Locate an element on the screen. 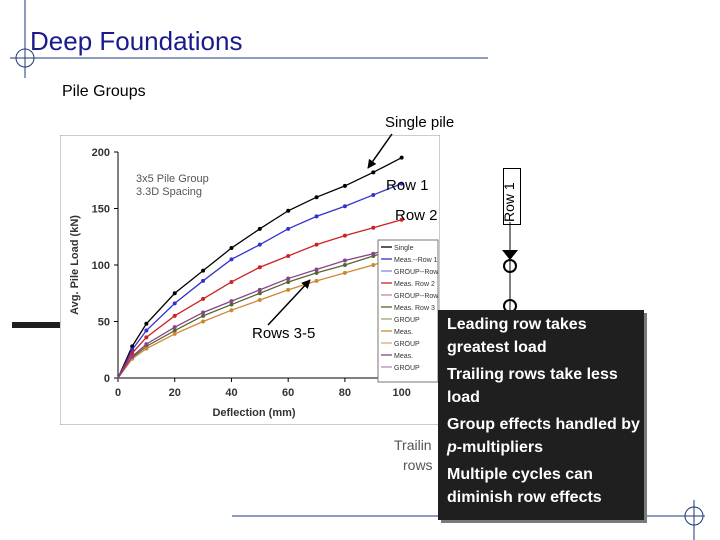  x-tick-label: 80 is located at coordinates (345, 393).